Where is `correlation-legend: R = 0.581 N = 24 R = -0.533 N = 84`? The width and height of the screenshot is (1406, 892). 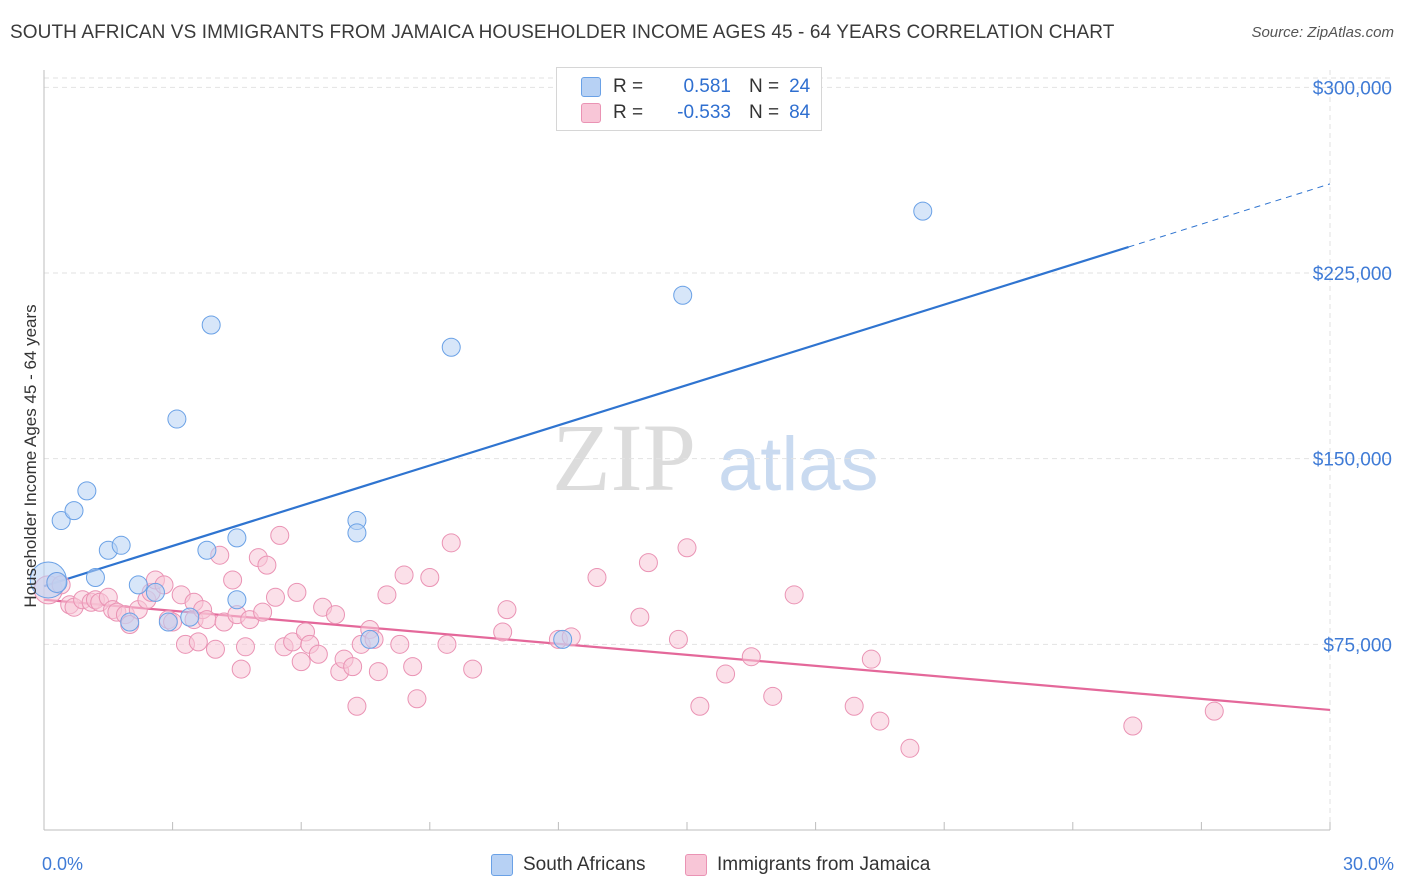 correlation-legend: R = 0.581 N = 24 R = -0.533 N = 84 is located at coordinates (689, 99).